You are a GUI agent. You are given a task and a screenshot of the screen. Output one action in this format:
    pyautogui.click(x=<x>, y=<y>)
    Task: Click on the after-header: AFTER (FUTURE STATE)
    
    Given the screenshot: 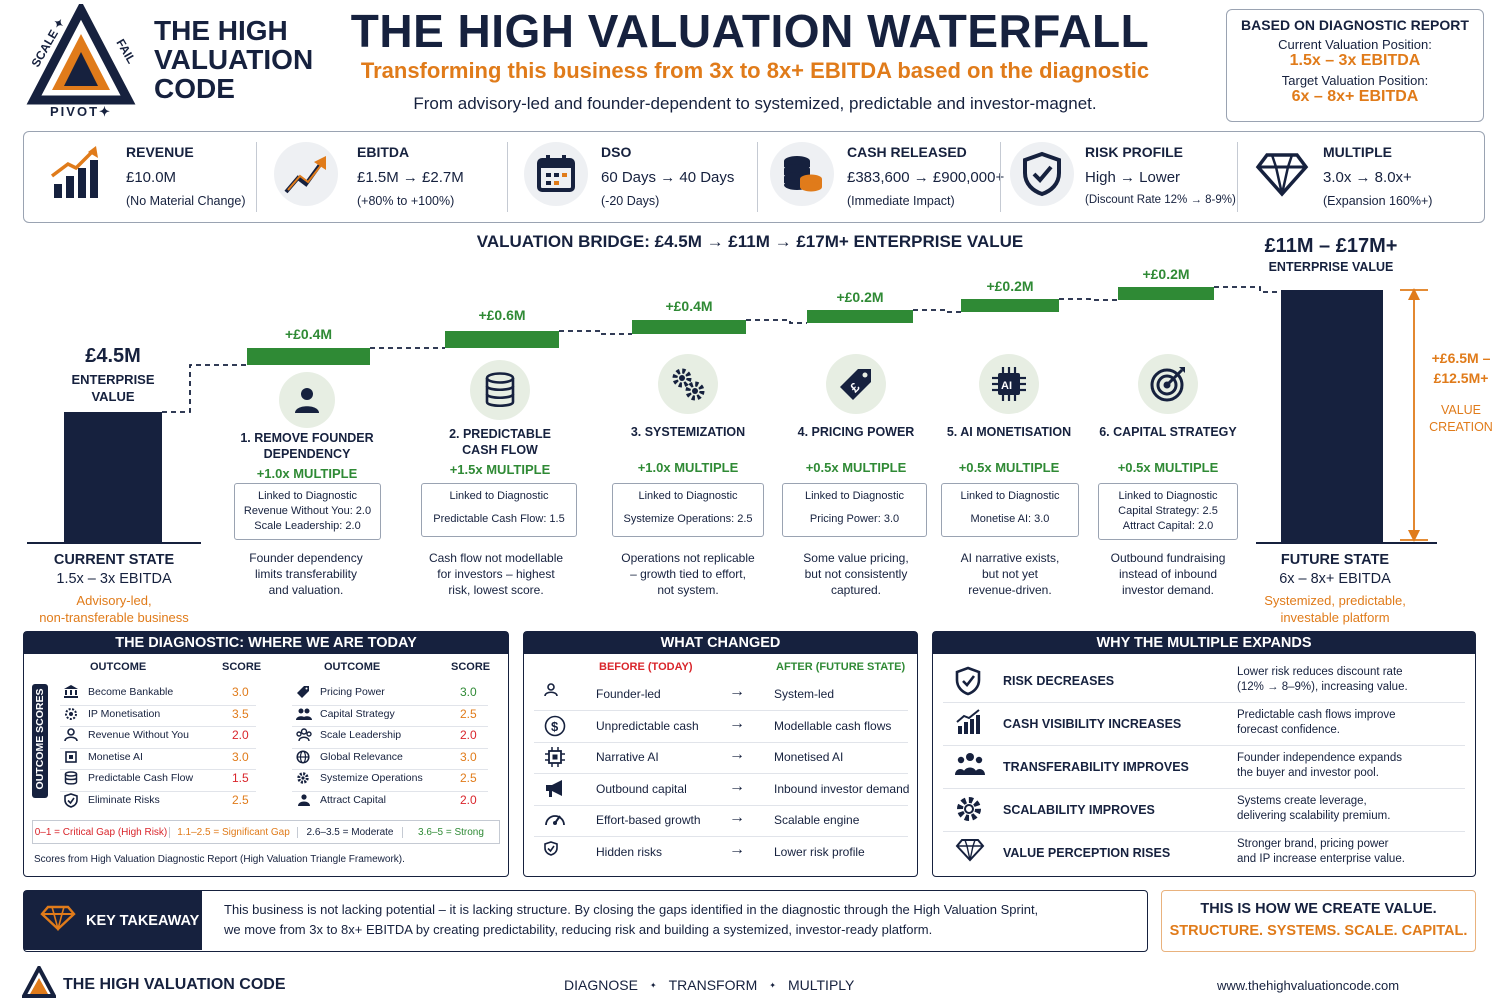 What is the action you would take?
    pyautogui.click(x=841, y=667)
    